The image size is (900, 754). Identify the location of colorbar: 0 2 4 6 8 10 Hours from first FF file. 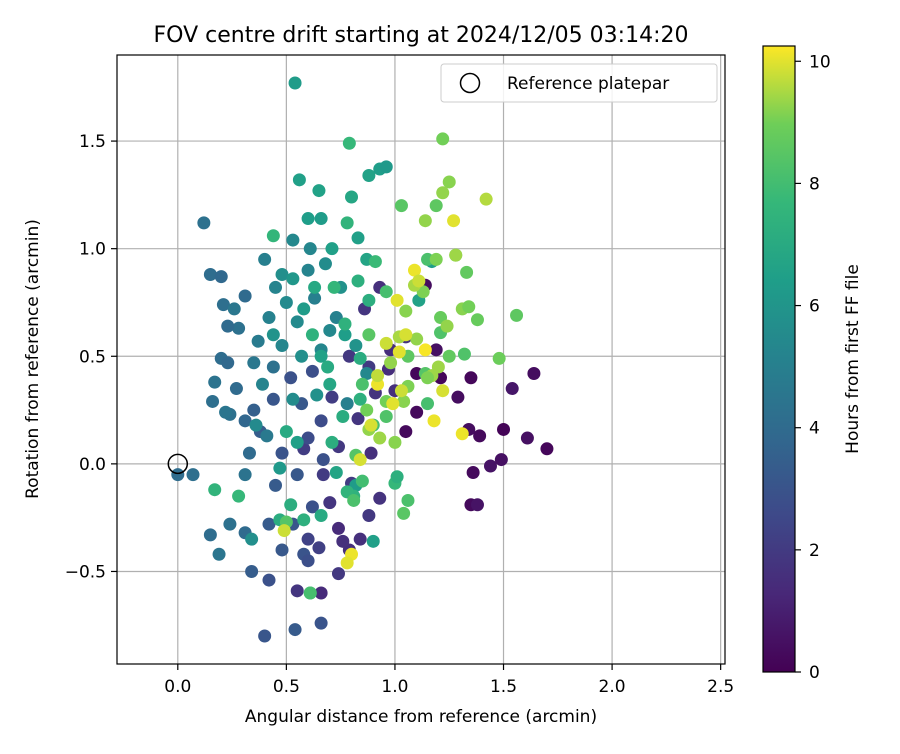
(812, 364).